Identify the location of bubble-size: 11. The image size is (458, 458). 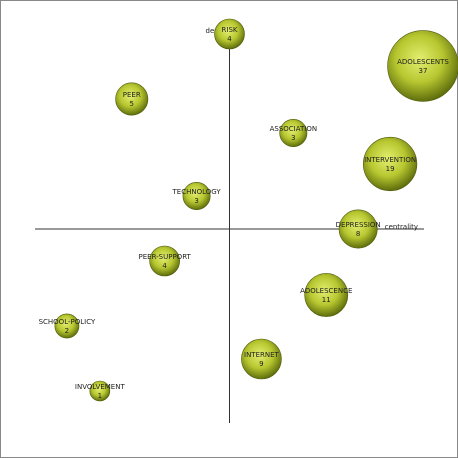
(326, 300).